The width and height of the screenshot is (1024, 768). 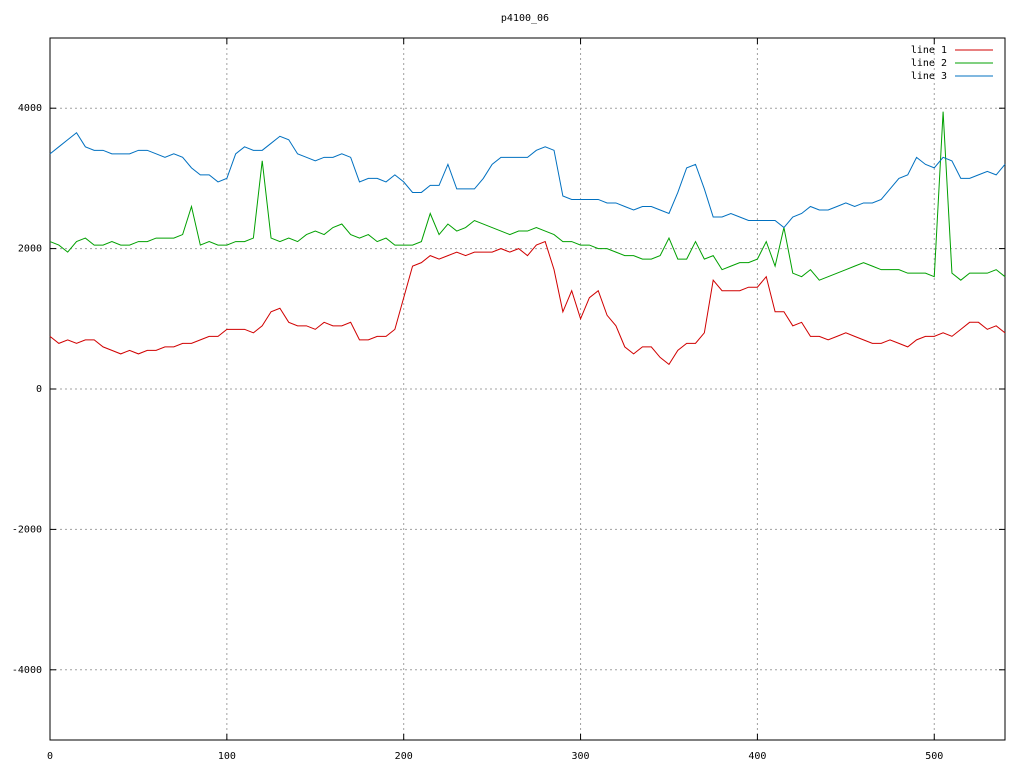 What do you see at coordinates (404, 756) in the screenshot?
I see `x-tick-label: 200` at bounding box center [404, 756].